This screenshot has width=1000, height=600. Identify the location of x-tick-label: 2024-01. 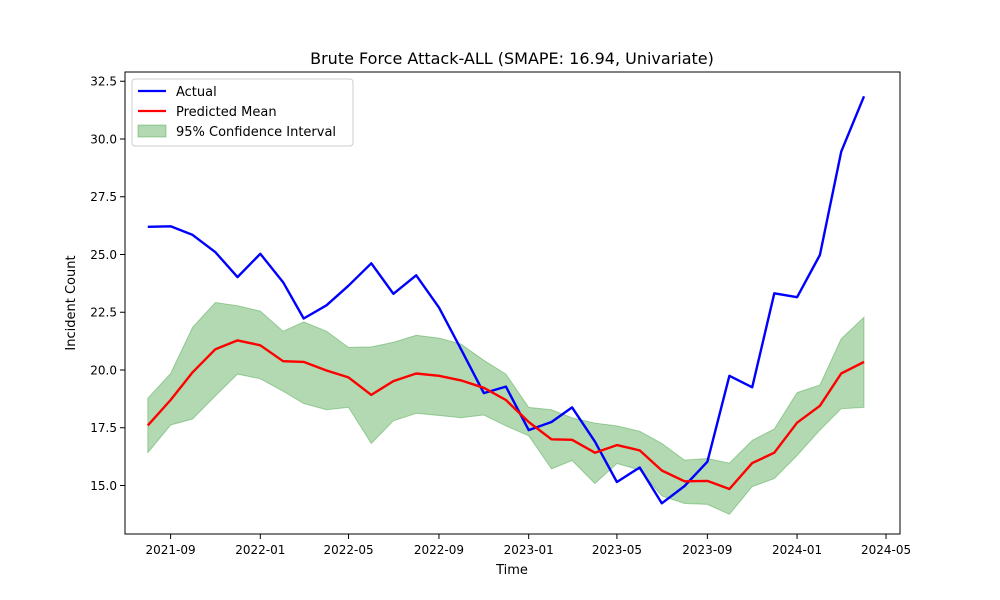
(797, 550).